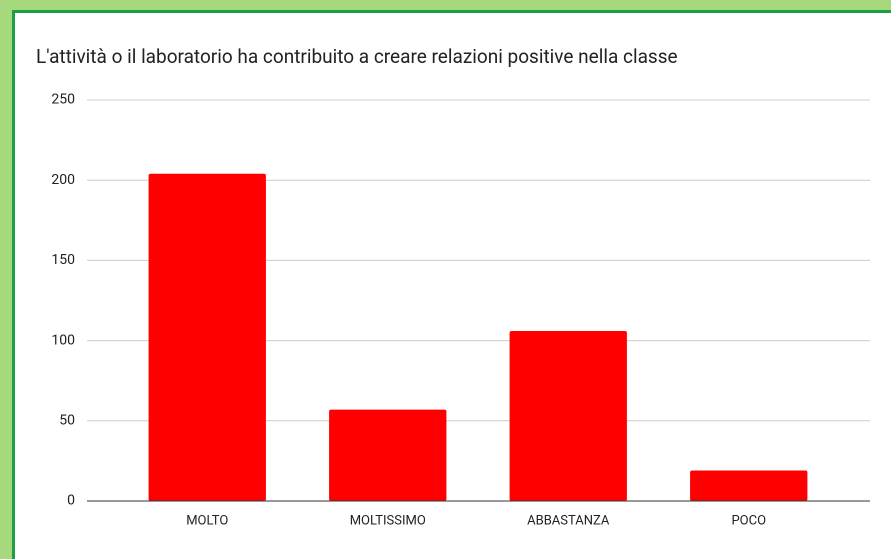 This screenshot has width=891, height=559. What do you see at coordinates (748, 520) in the screenshot?
I see `x-tick-label: POCO` at bounding box center [748, 520].